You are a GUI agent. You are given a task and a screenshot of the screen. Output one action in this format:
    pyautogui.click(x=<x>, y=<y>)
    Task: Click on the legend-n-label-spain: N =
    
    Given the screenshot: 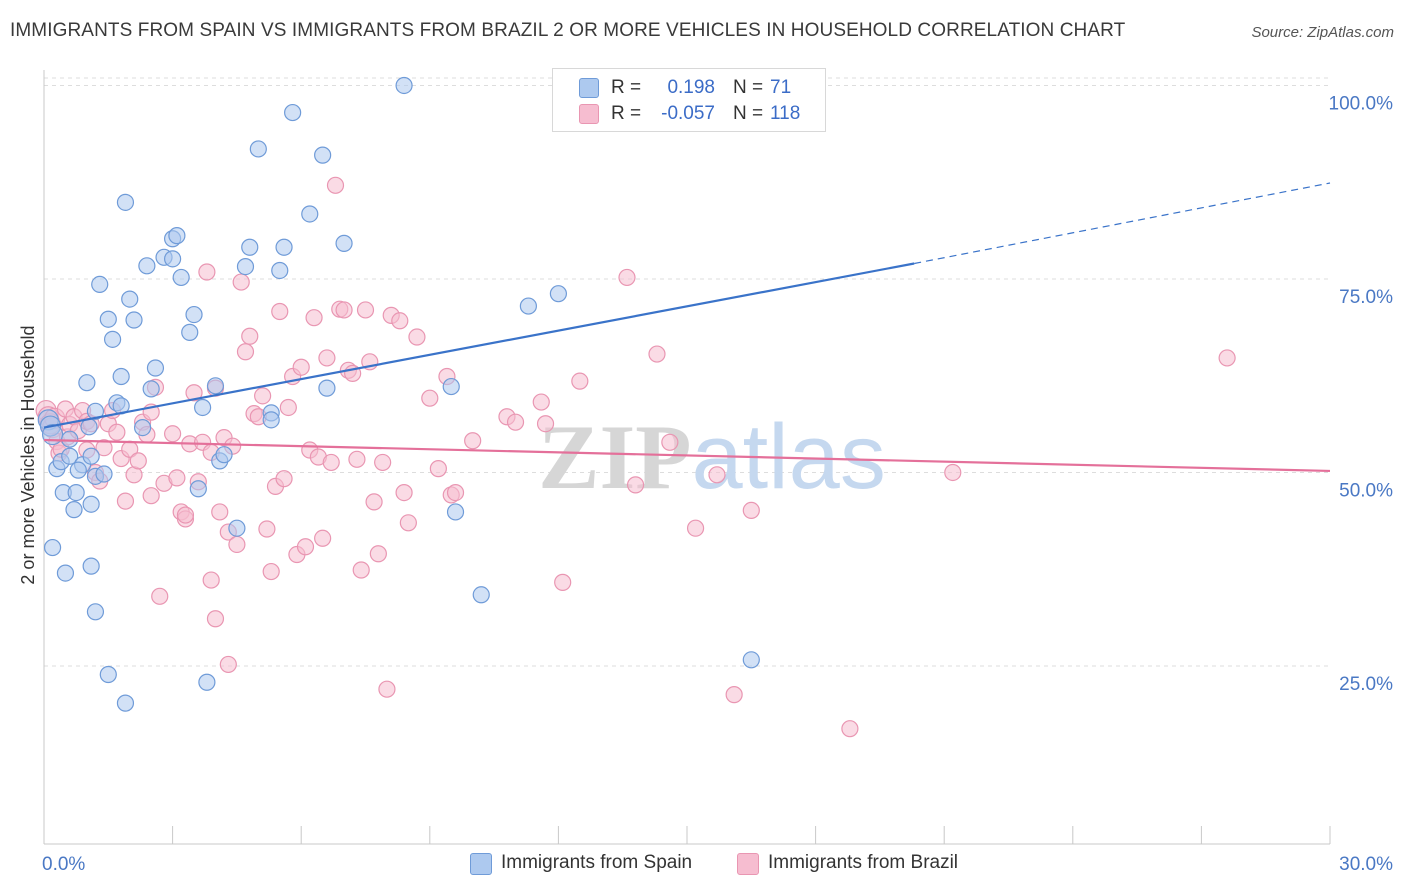 What is the action you would take?
    pyautogui.click(x=748, y=87)
    